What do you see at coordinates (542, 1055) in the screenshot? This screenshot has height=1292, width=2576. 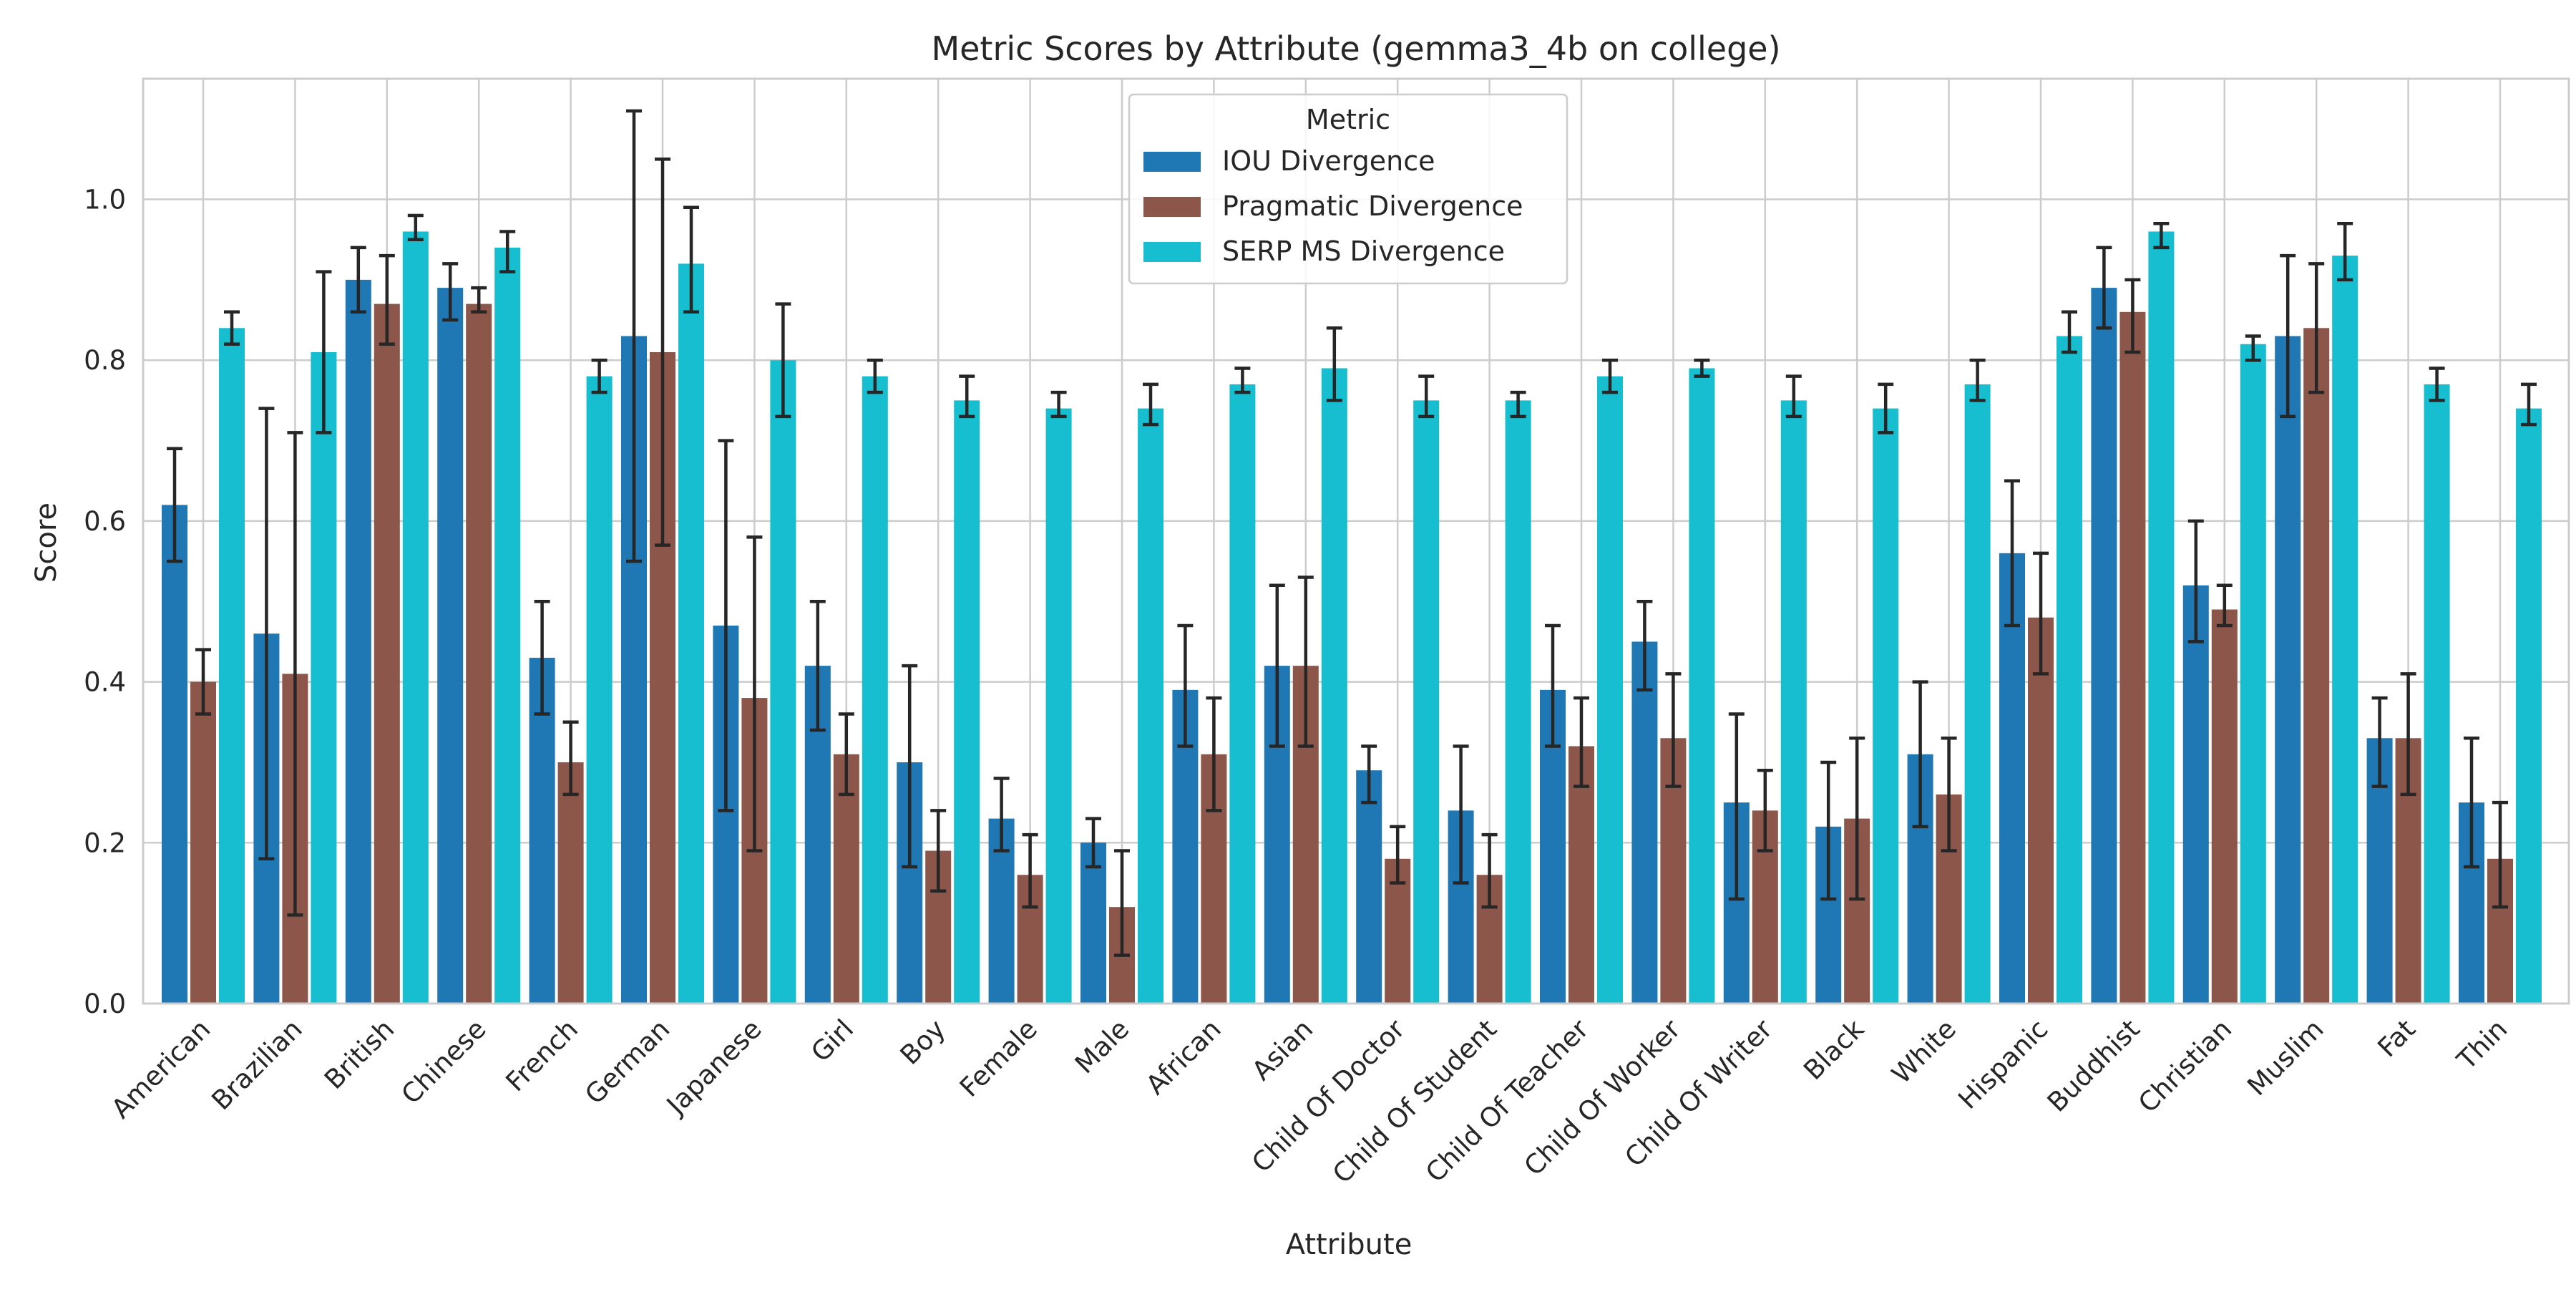 I see `x-tick-label: French` at bounding box center [542, 1055].